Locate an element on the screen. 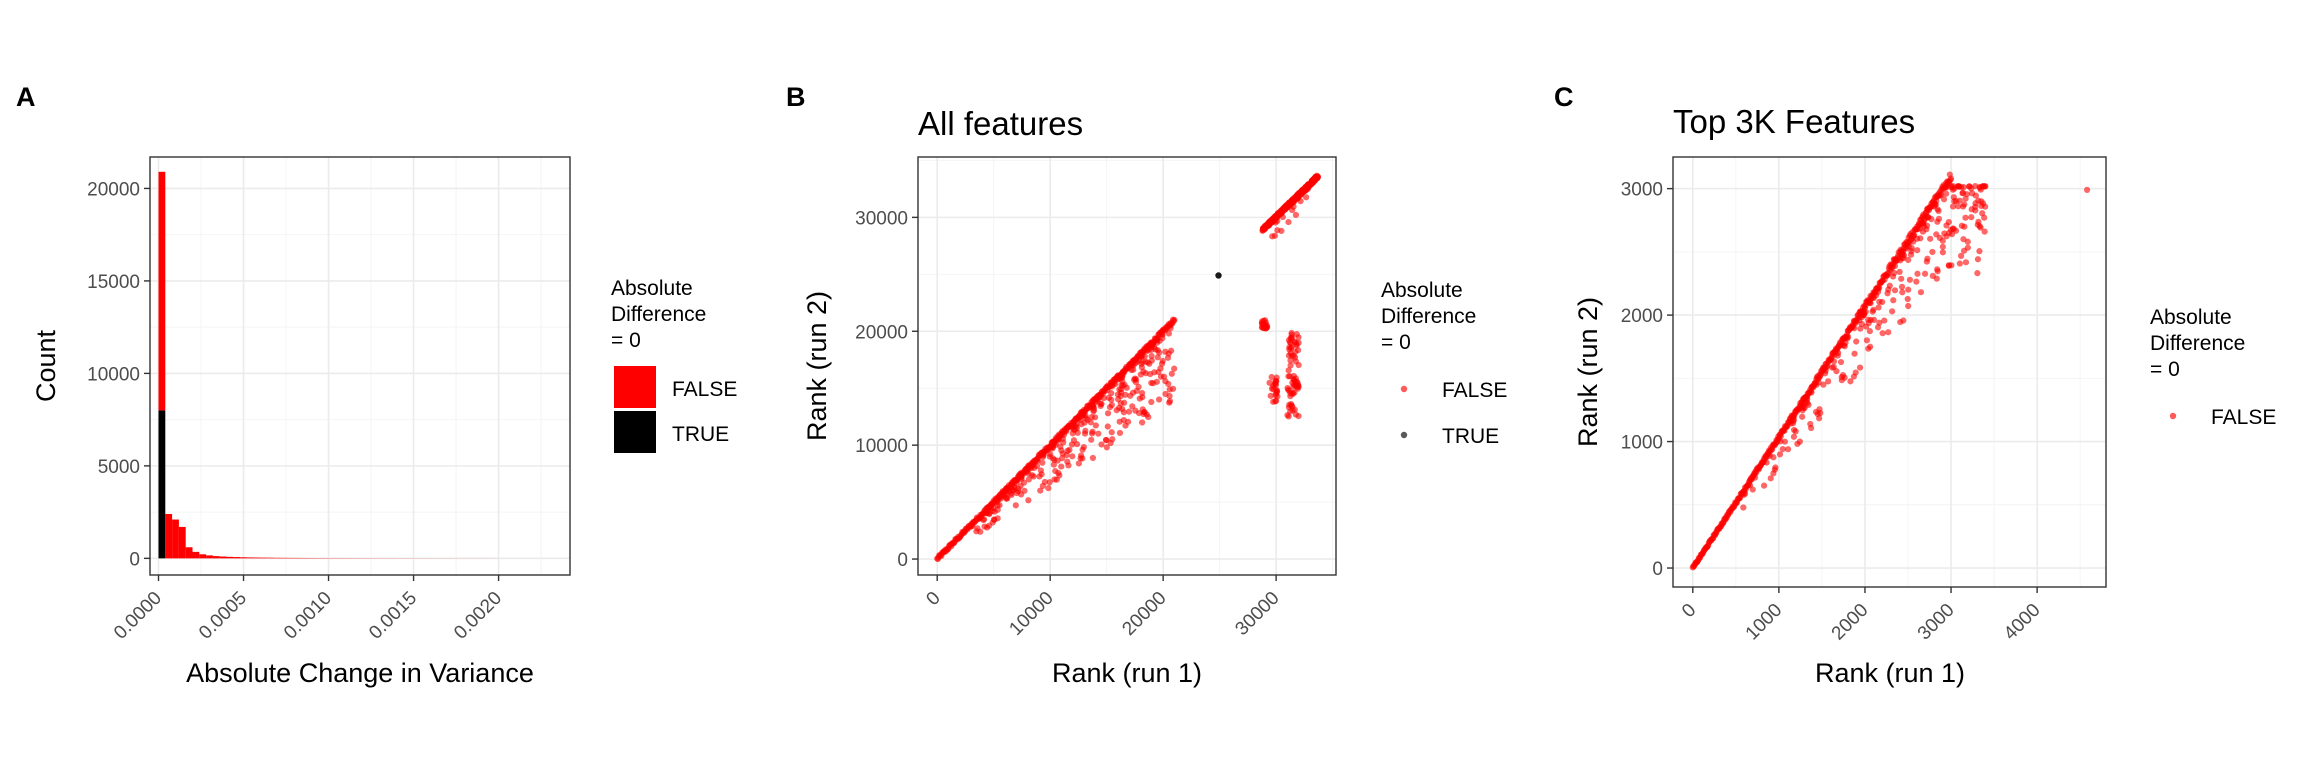 This screenshot has height=768, width=2304. x-tick-label: 2000 is located at coordinates (1850, 622).